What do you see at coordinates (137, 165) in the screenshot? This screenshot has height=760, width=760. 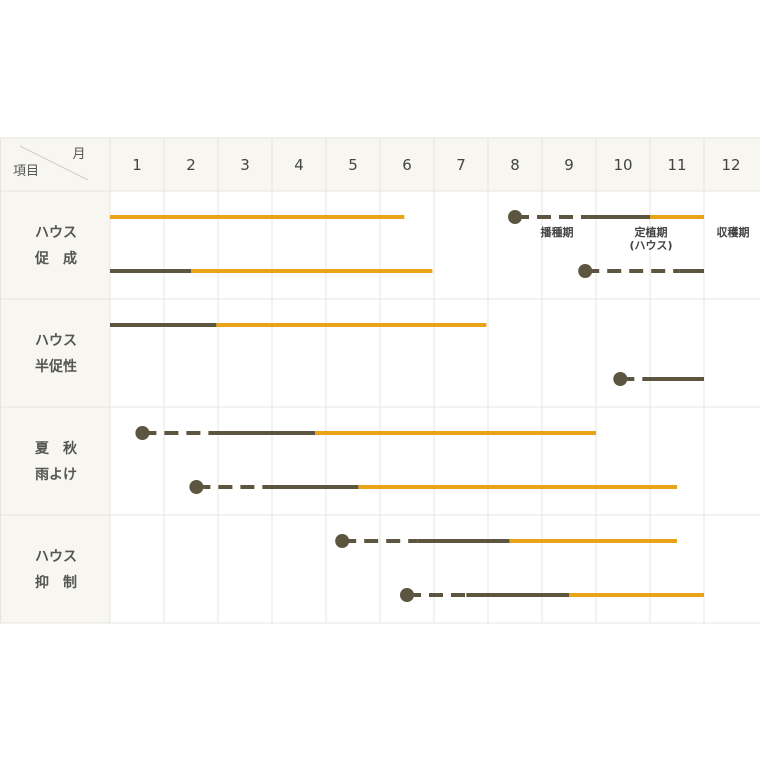 I see `month-label: 1` at bounding box center [137, 165].